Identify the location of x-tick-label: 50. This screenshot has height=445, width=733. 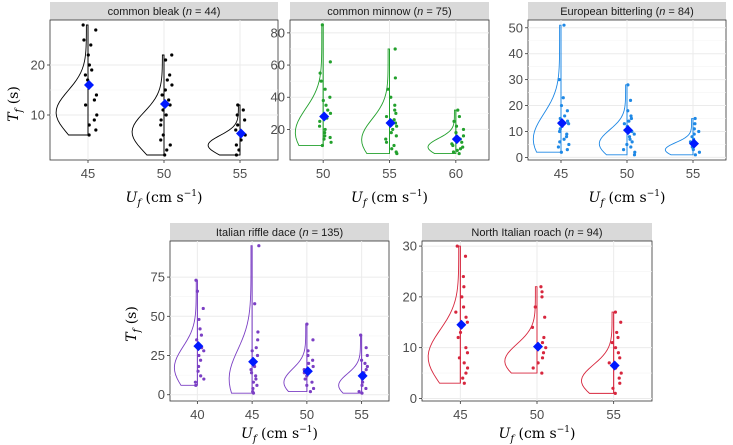
(164, 173).